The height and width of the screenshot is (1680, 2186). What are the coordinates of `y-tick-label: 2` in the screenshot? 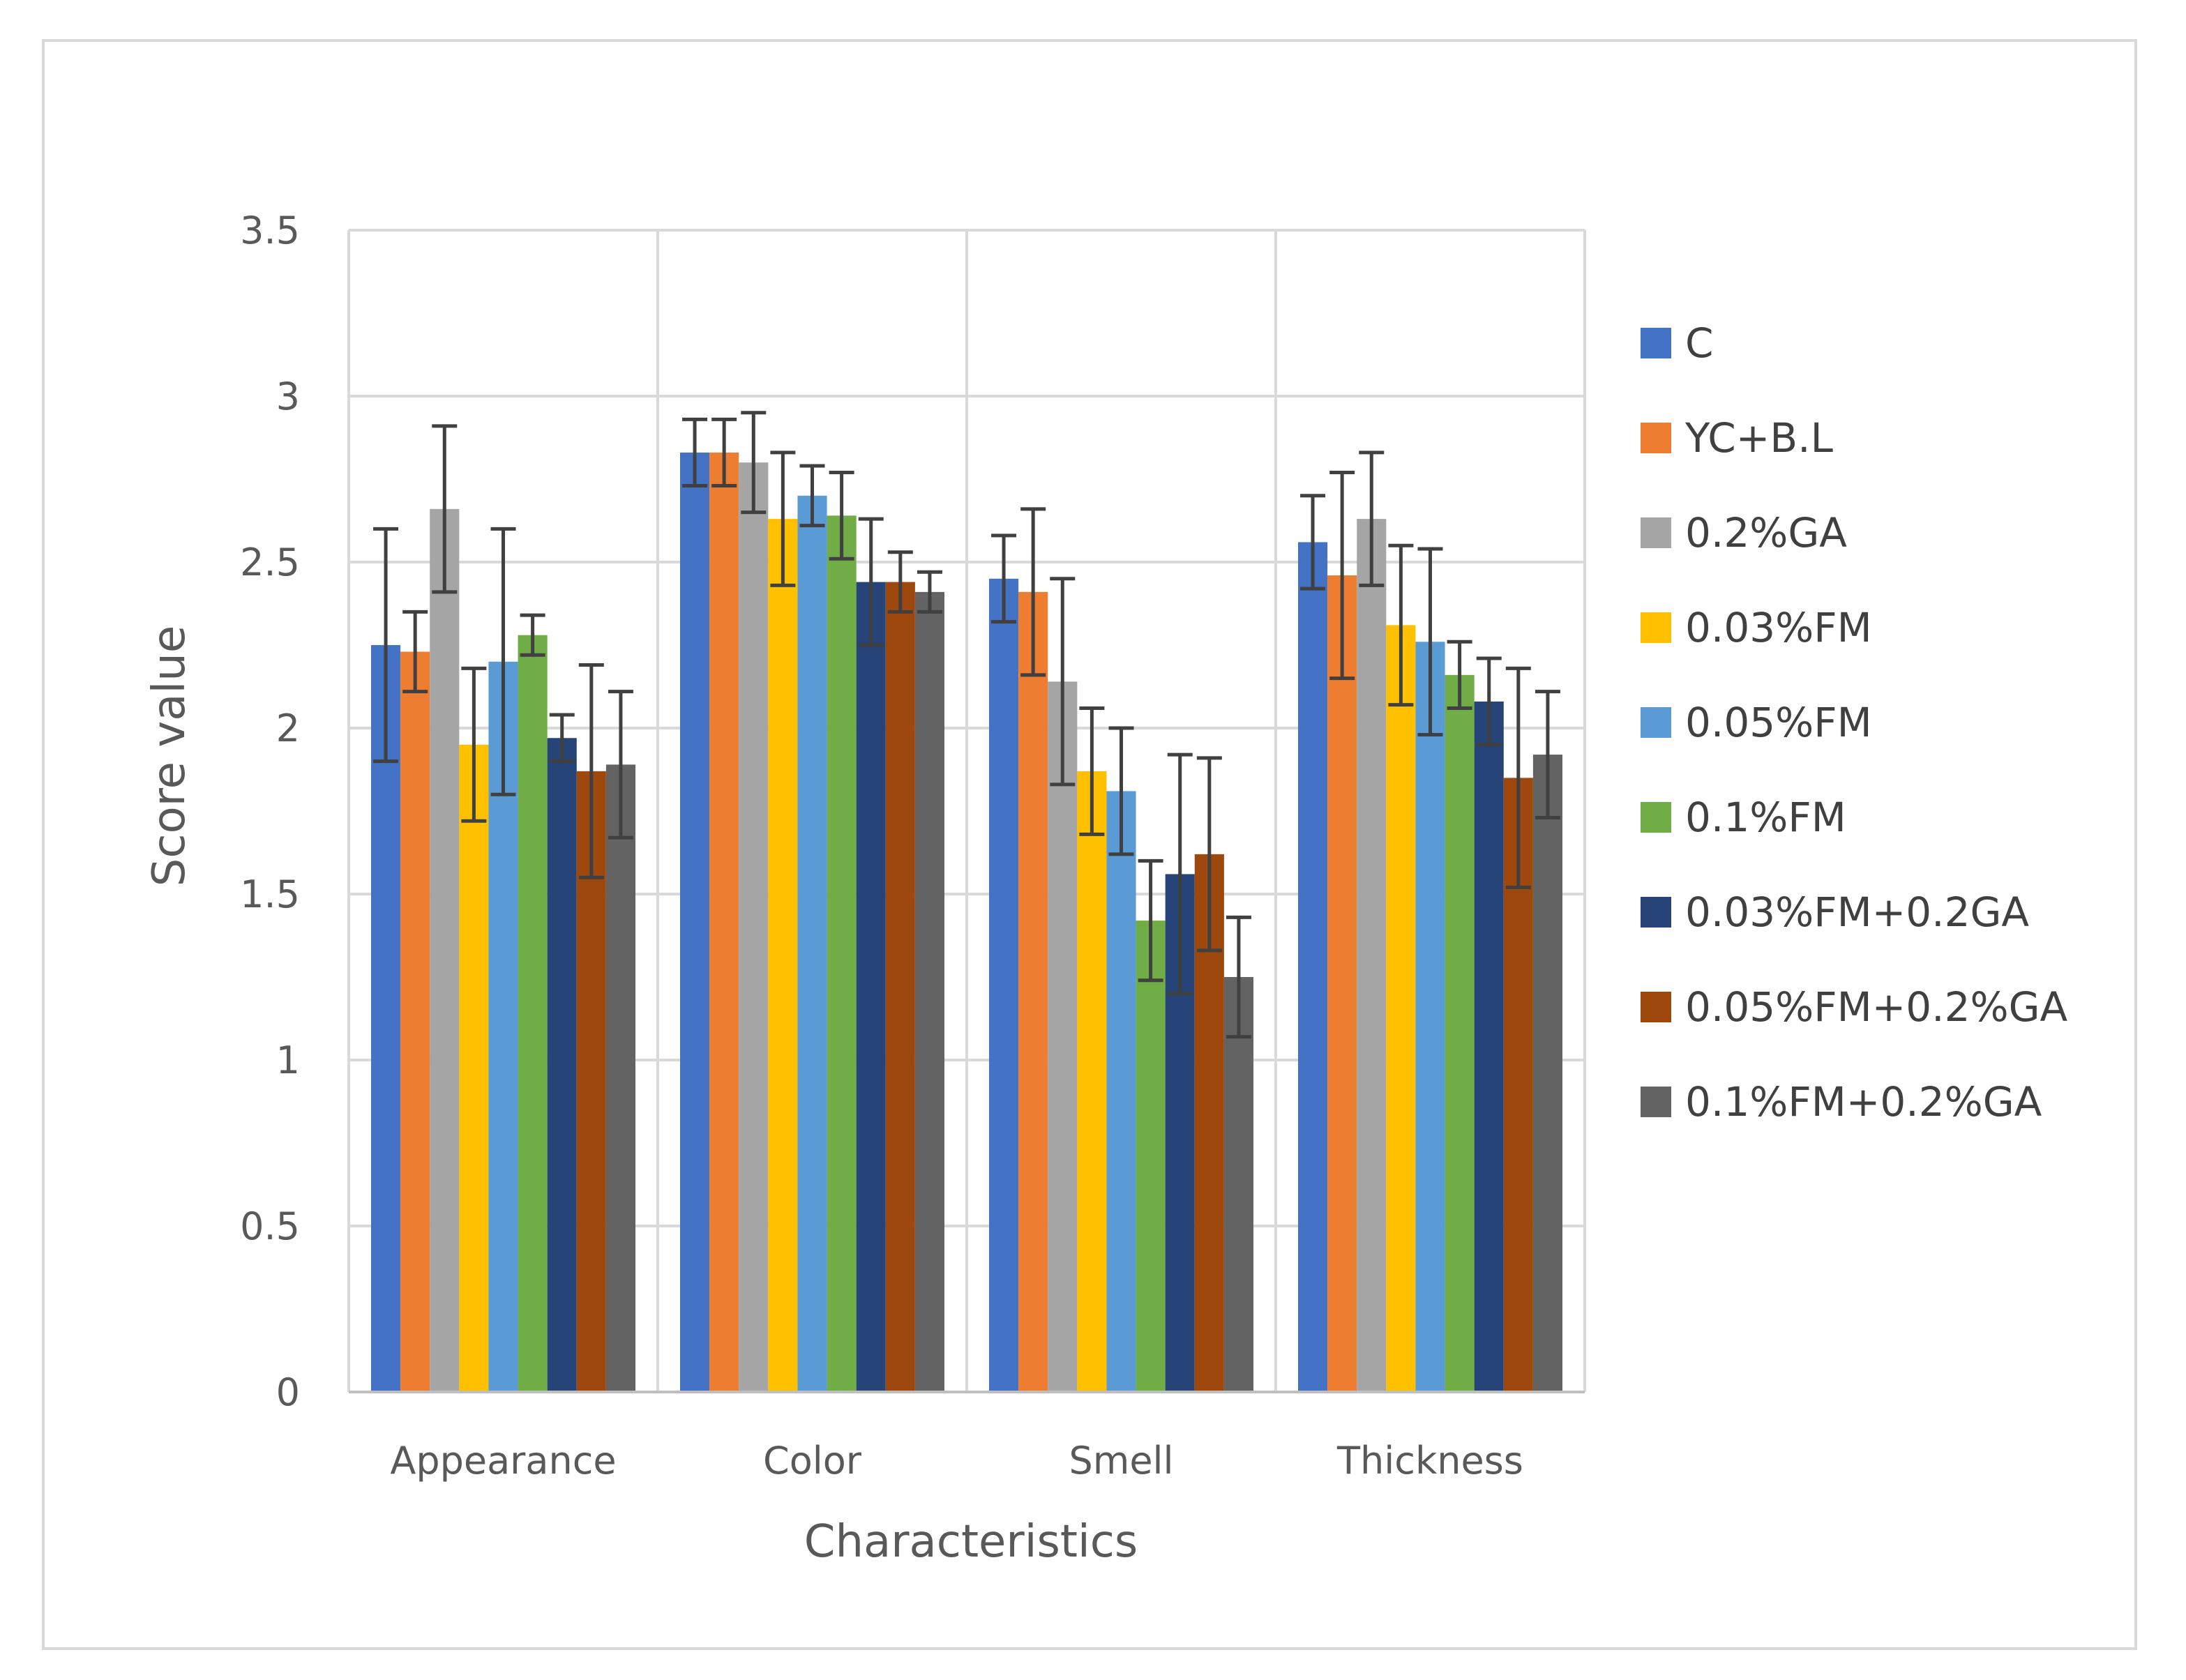 It's located at (288, 728).